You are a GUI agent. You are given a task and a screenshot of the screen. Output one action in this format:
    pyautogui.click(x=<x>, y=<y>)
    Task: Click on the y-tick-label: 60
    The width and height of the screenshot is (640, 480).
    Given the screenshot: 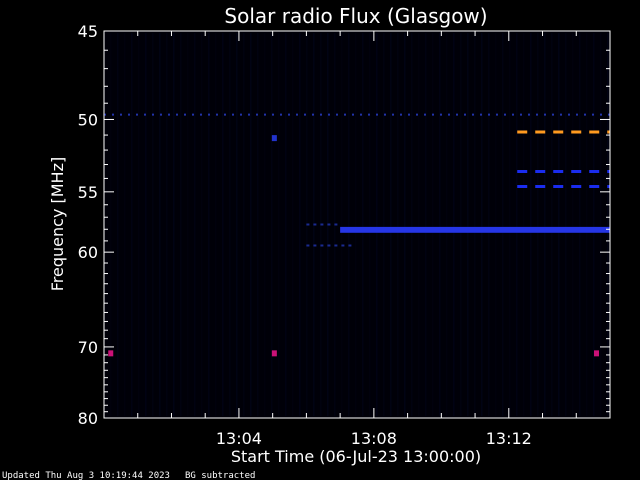 What is the action you would take?
    pyautogui.click(x=88, y=252)
    